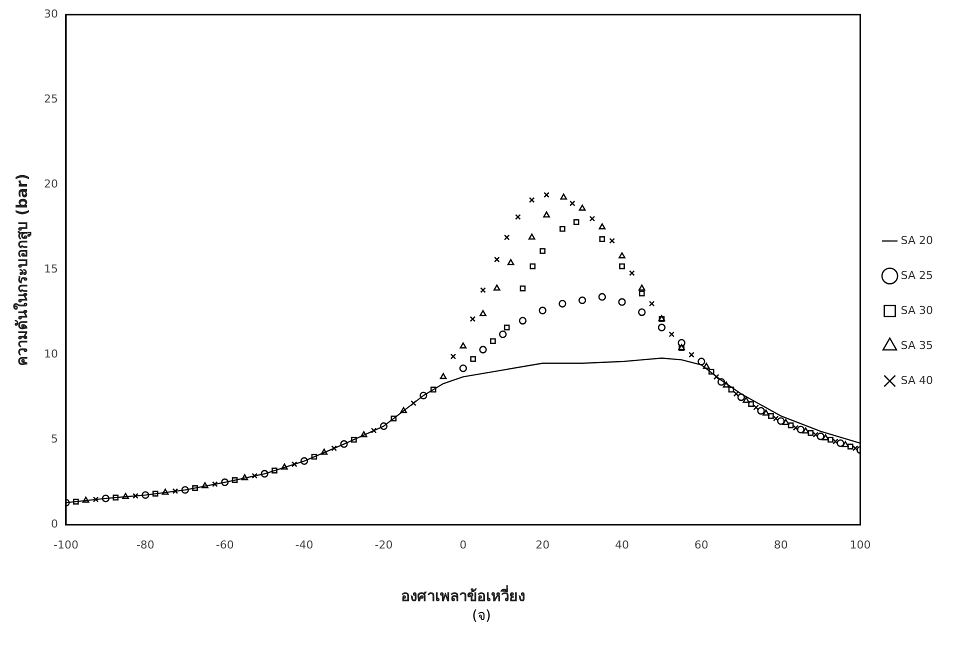 The height and width of the screenshot is (645, 963). I want to click on y-tick-label: 15, so click(51, 269).